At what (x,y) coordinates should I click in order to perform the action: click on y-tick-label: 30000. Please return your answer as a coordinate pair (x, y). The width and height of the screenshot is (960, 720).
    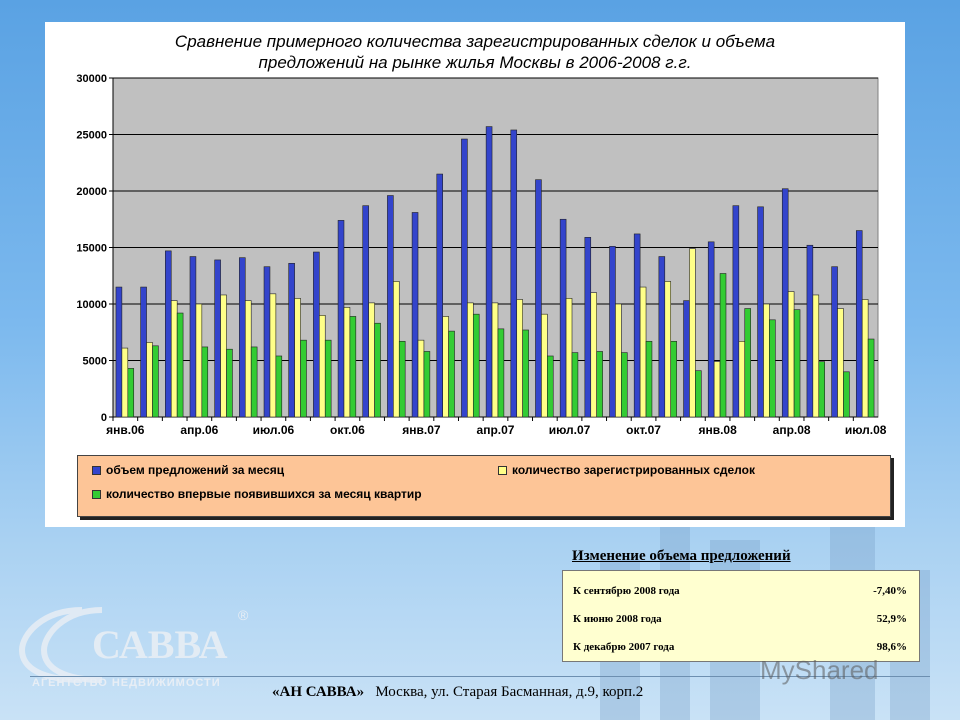
    Looking at the image, I should click on (91, 79).